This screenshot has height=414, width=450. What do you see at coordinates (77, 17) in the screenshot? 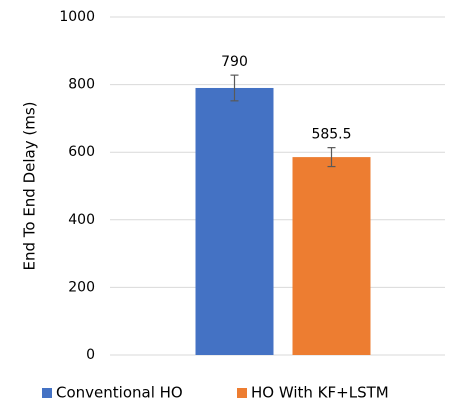
I see `y-tick-label: 1000` at bounding box center [77, 17].